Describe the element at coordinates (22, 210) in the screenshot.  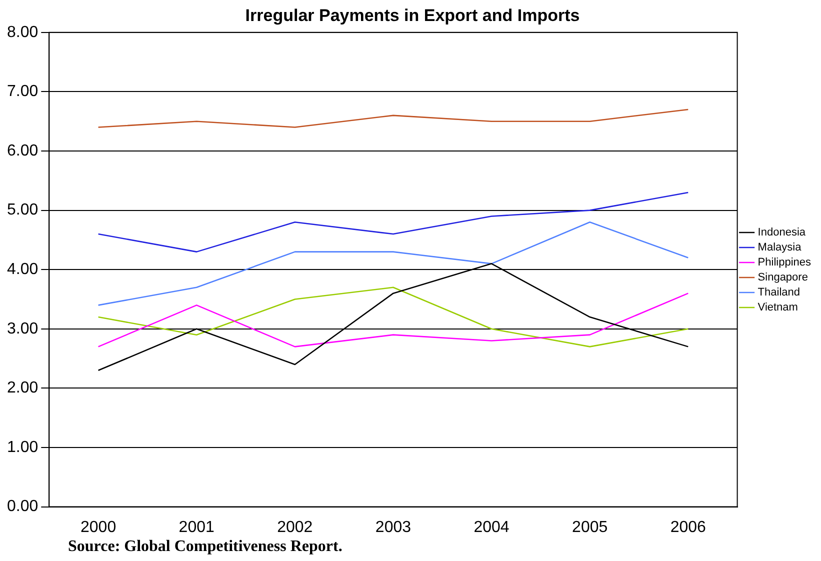
I see `y-tick-label: 5.00` at that location.